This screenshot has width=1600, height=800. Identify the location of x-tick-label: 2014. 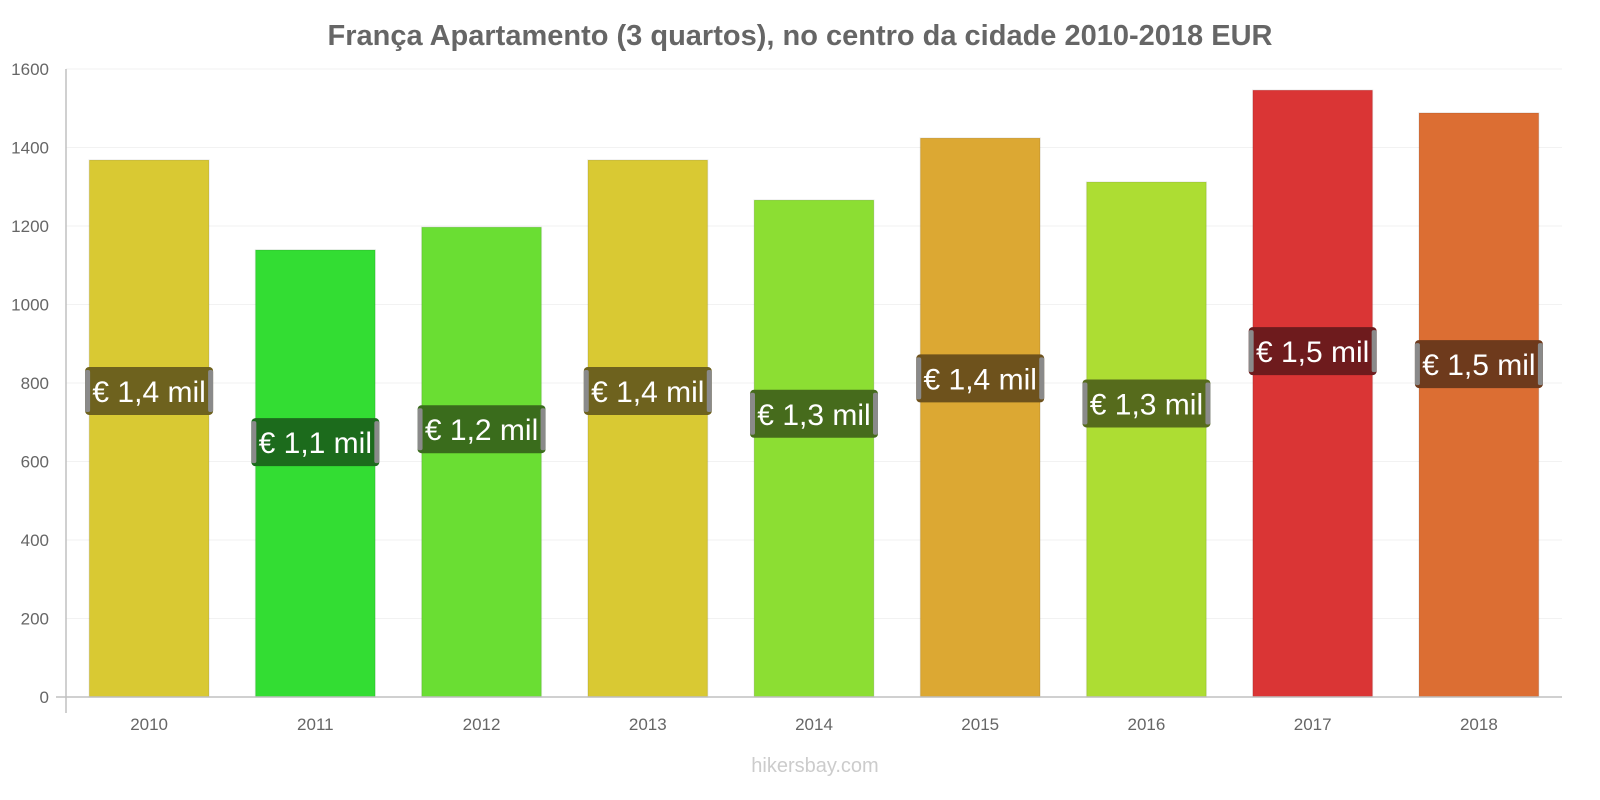
(814, 724).